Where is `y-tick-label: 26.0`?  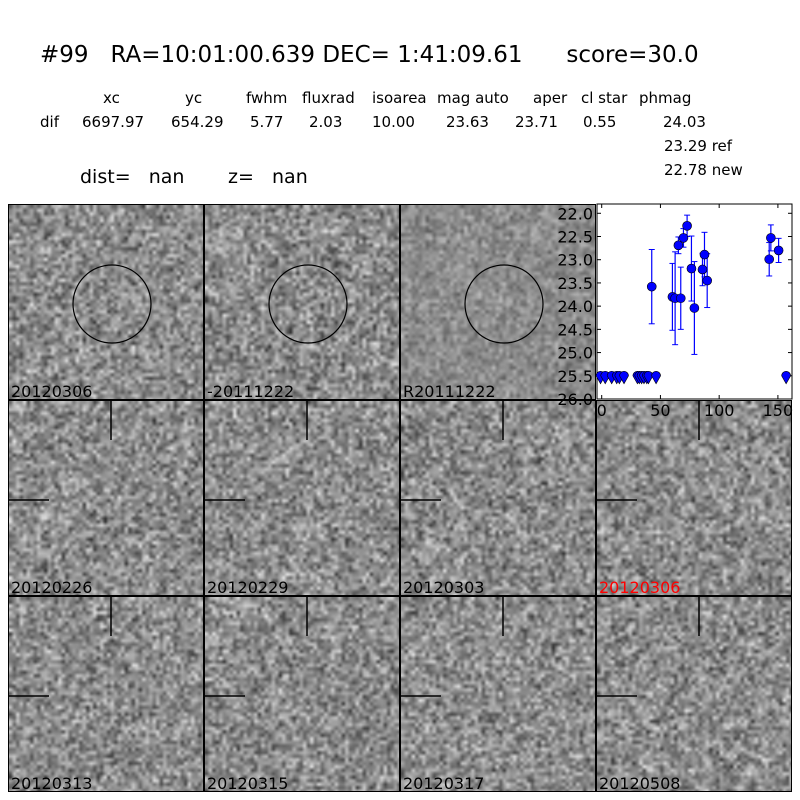 y-tick-label: 26.0 is located at coordinates (575, 399).